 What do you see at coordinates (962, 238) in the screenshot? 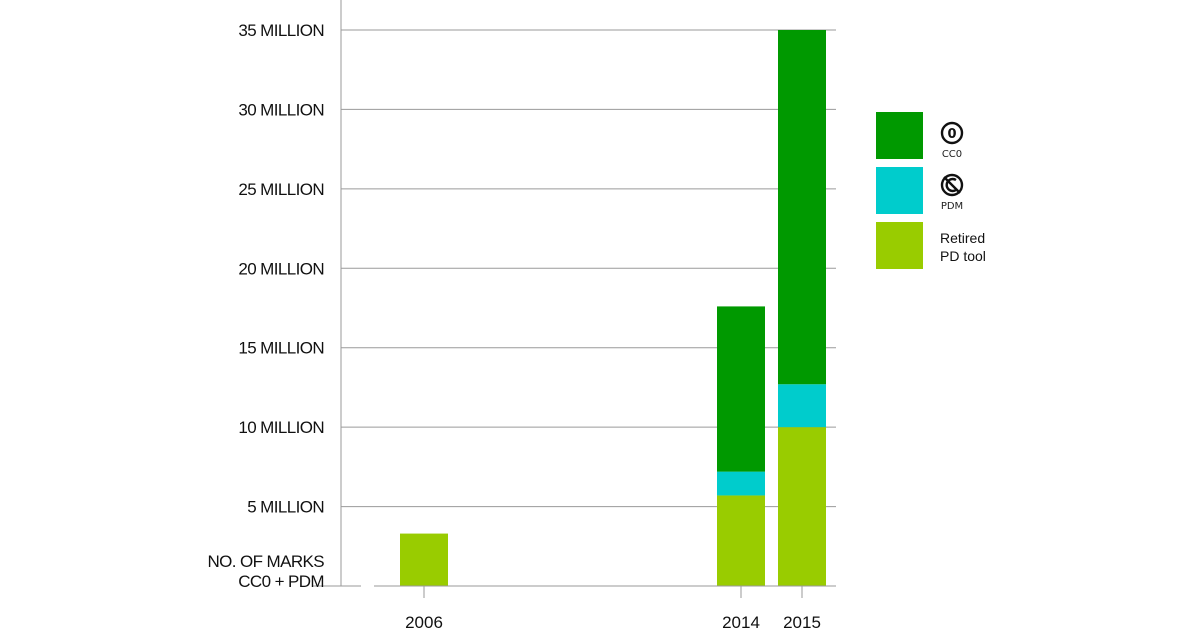
I see `legend-label-retired-pd-tool-line-0: Retired` at bounding box center [962, 238].